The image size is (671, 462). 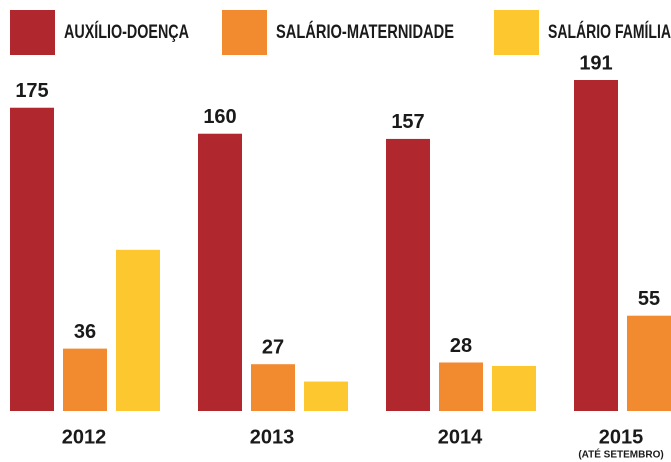 I want to click on category-note: (ATÉ SETEMBRO), so click(x=620, y=454).